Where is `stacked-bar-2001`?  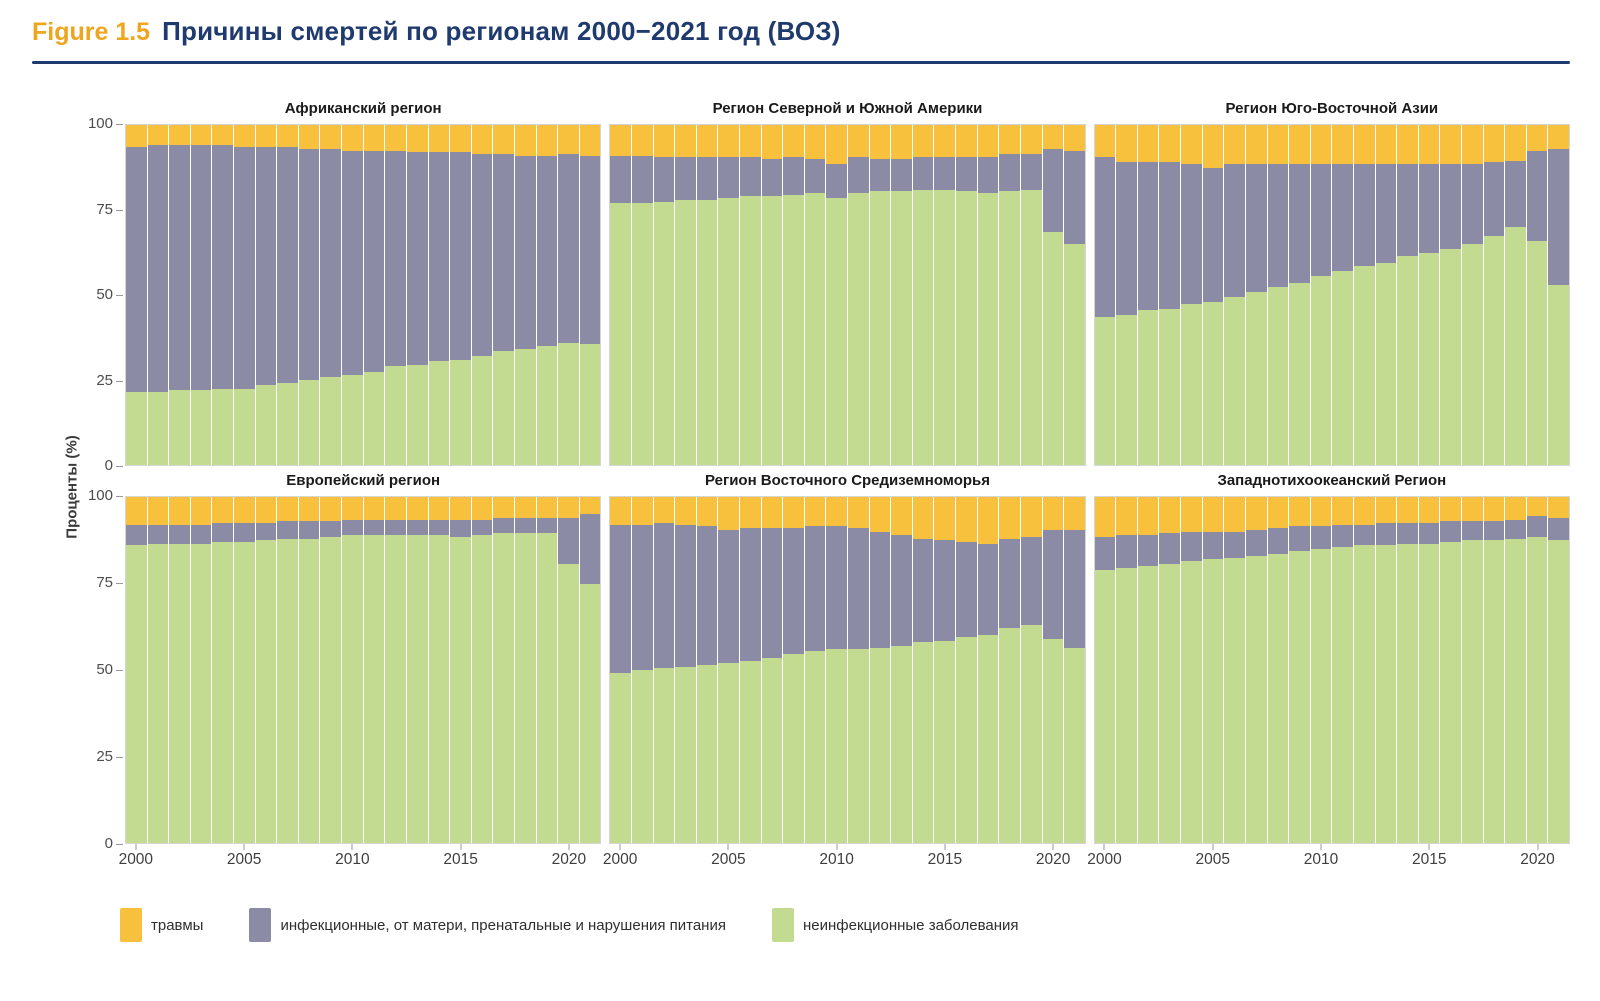
stacked-bar-2001 is located at coordinates (158, 295).